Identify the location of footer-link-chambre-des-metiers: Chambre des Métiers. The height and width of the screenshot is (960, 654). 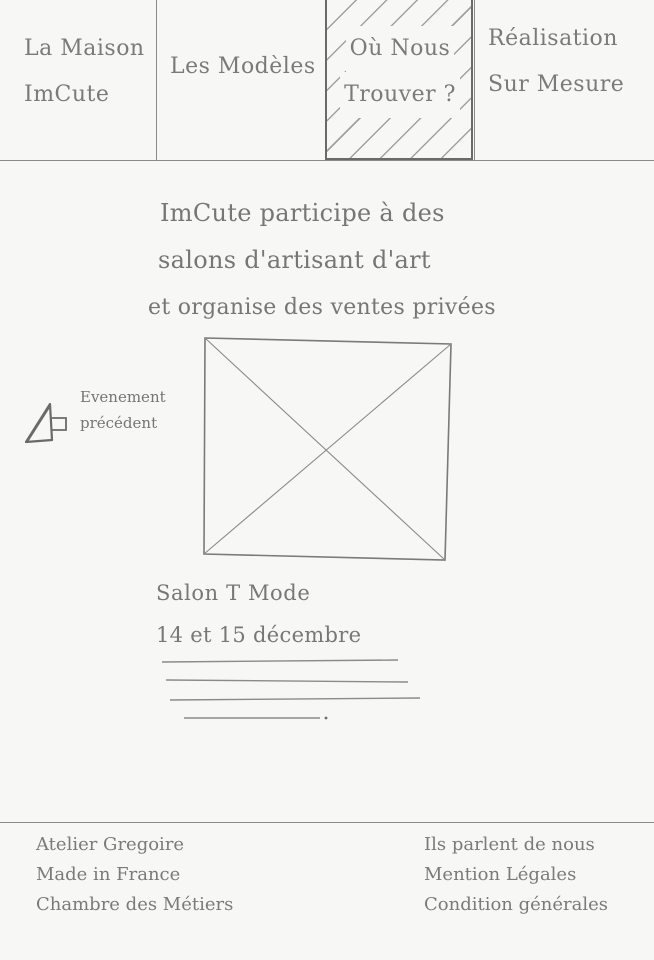
(135, 904).